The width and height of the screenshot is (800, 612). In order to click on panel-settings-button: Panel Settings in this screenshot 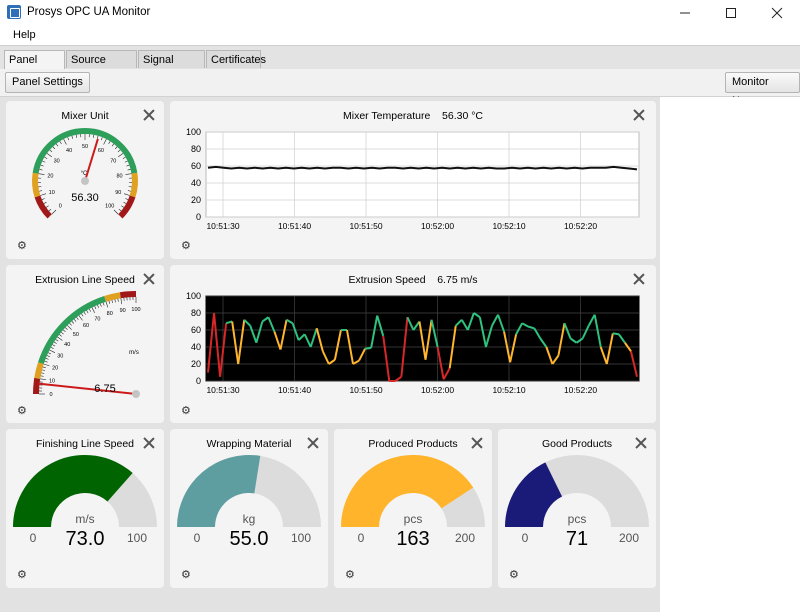, I will do `click(47, 82)`.